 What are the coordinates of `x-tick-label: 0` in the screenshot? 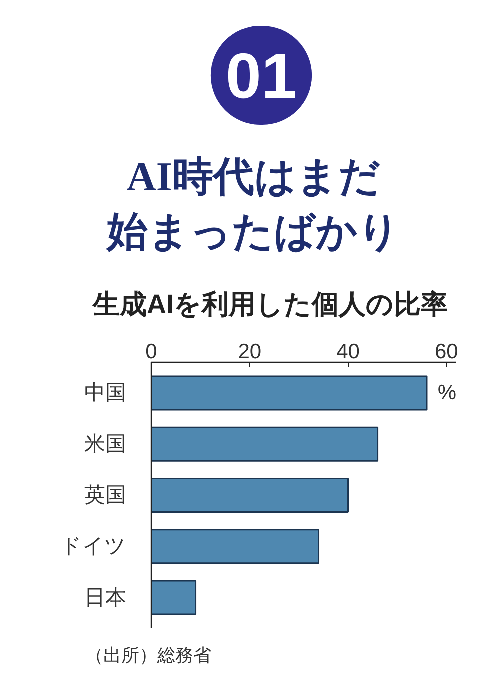 It's located at (152, 352).